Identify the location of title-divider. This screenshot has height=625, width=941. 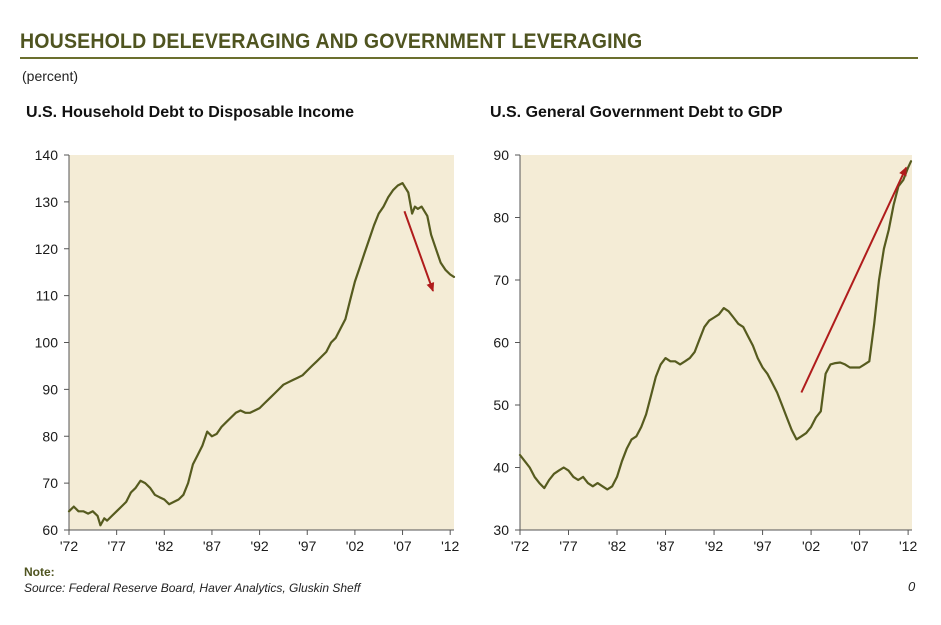
(469, 58).